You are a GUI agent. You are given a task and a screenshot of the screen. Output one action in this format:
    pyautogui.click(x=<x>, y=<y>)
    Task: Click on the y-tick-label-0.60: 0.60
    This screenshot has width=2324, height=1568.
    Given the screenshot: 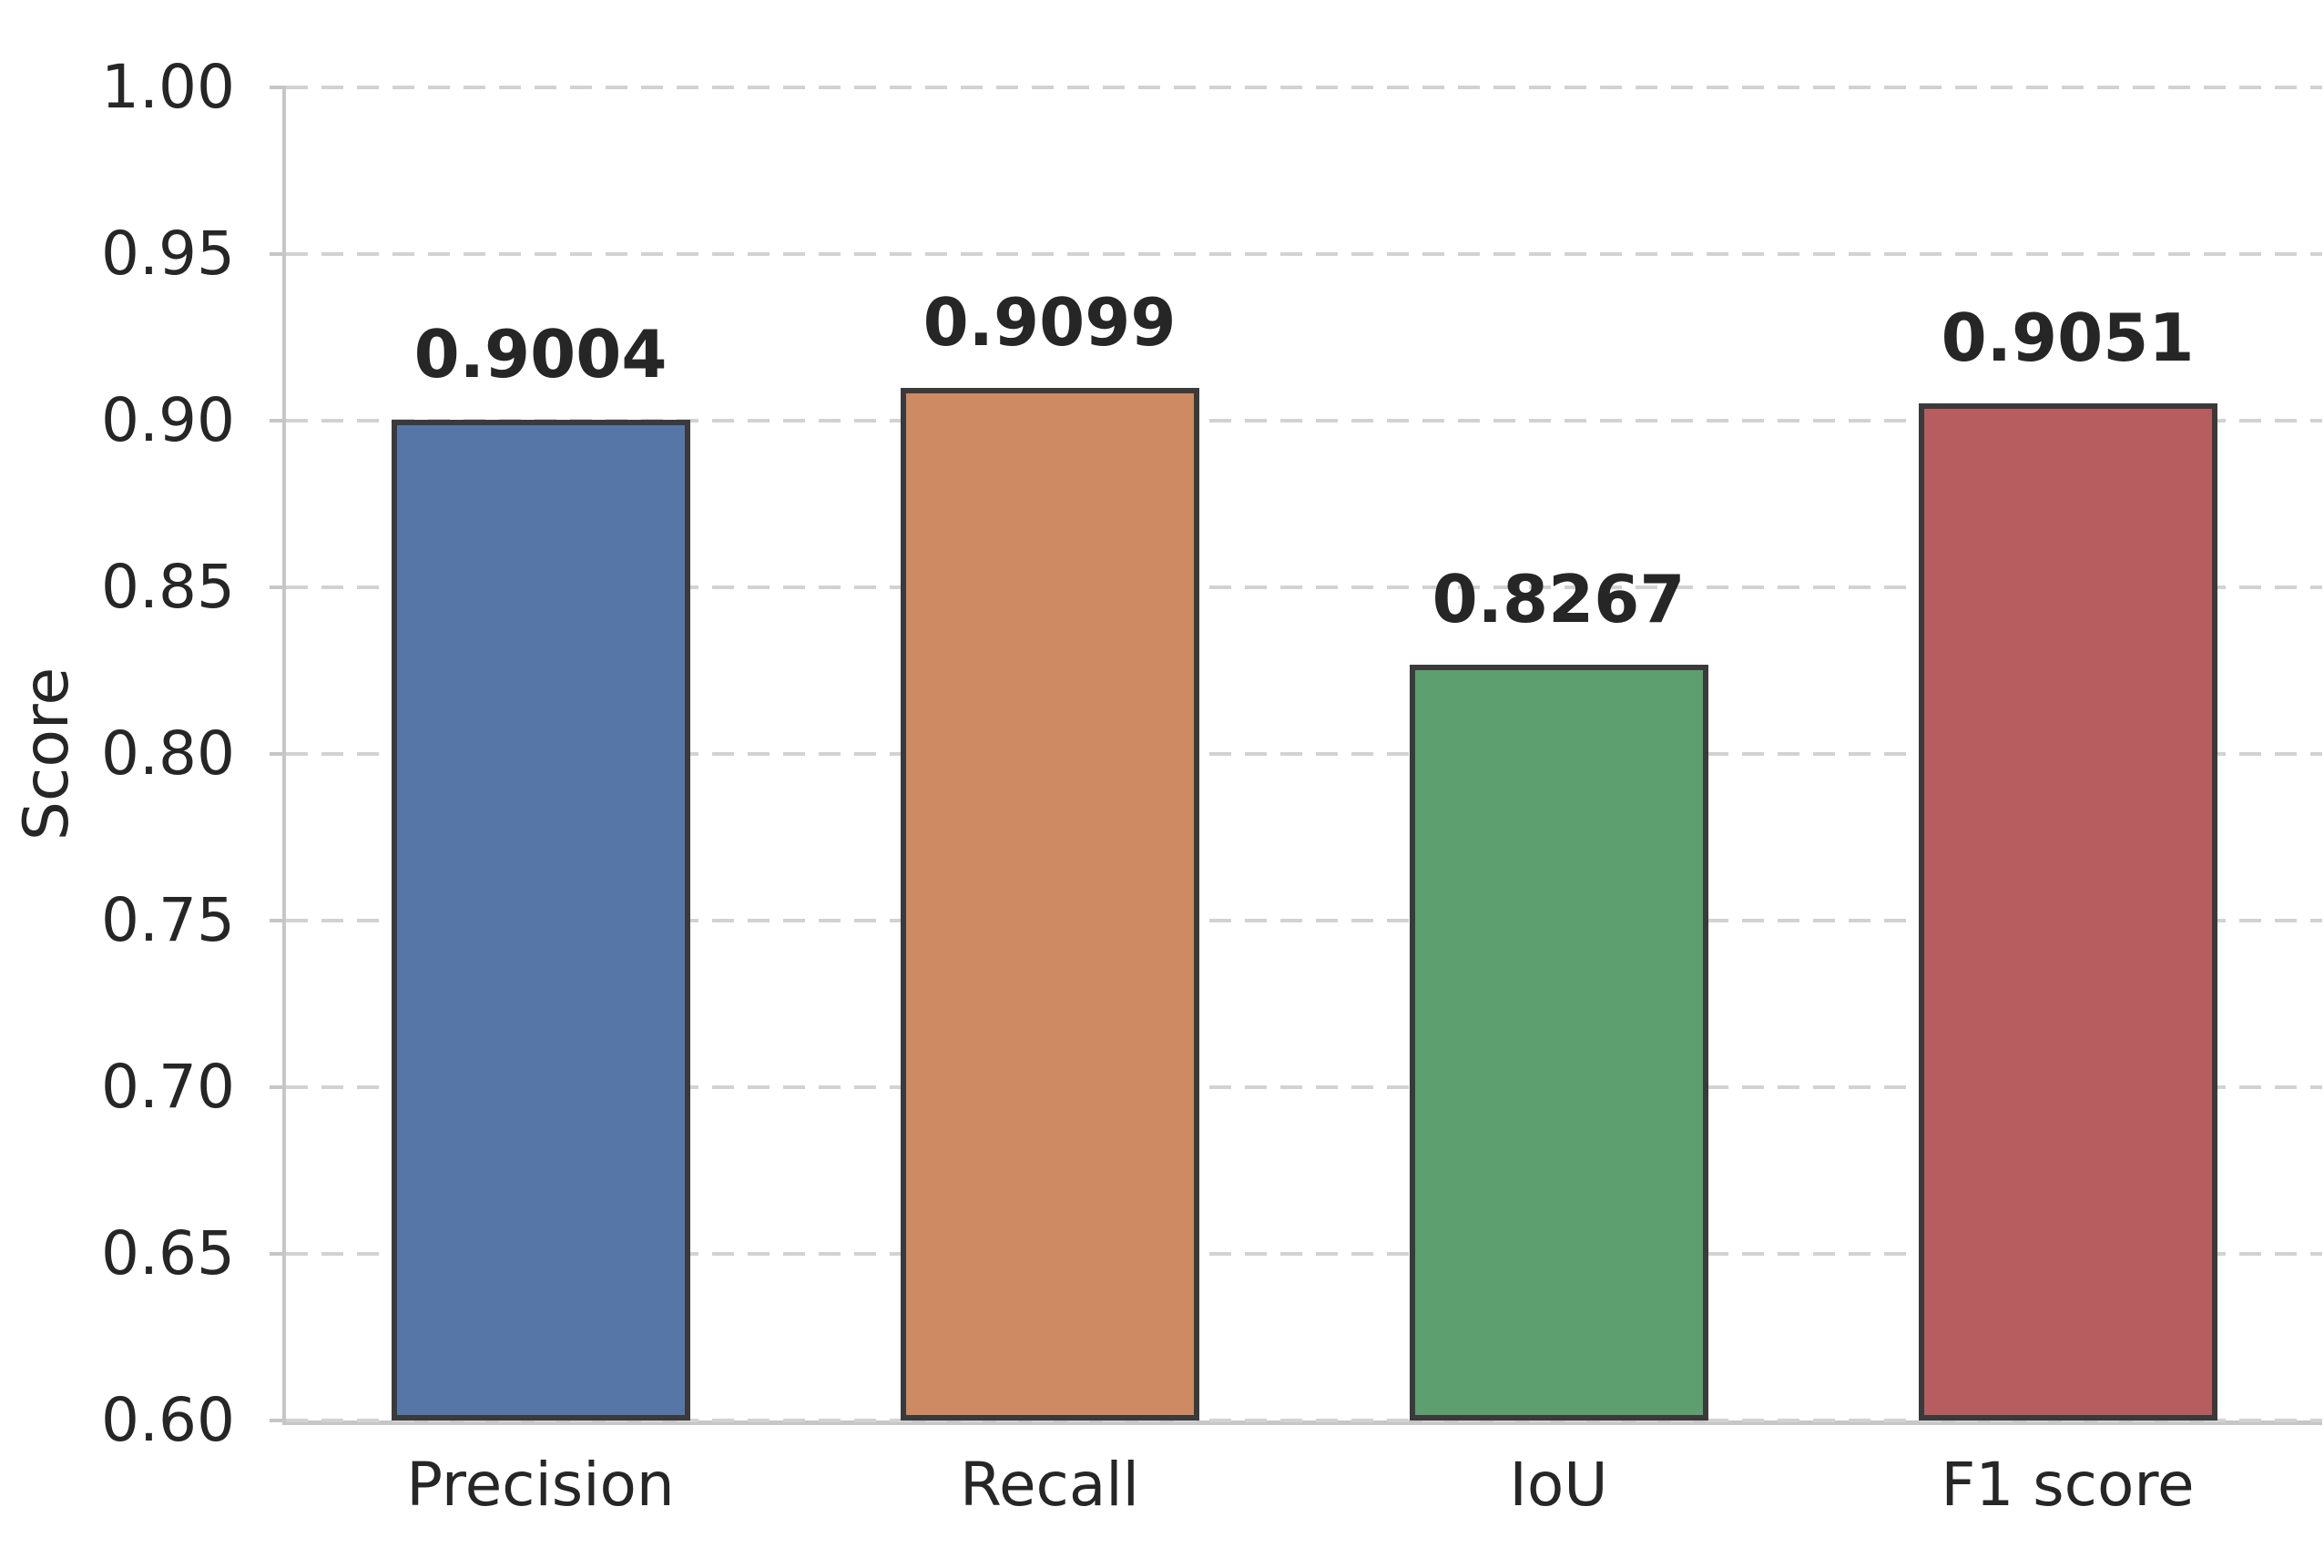 What is the action you would take?
    pyautogui.click(x=168, y=1420)
    